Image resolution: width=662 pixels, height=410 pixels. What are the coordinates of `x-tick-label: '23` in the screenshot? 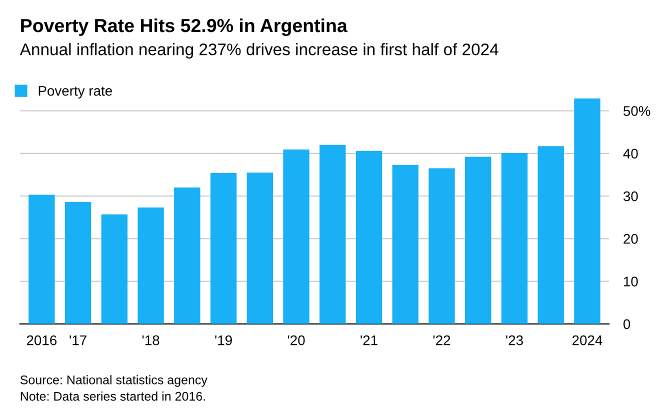 It's located at (514, 340).